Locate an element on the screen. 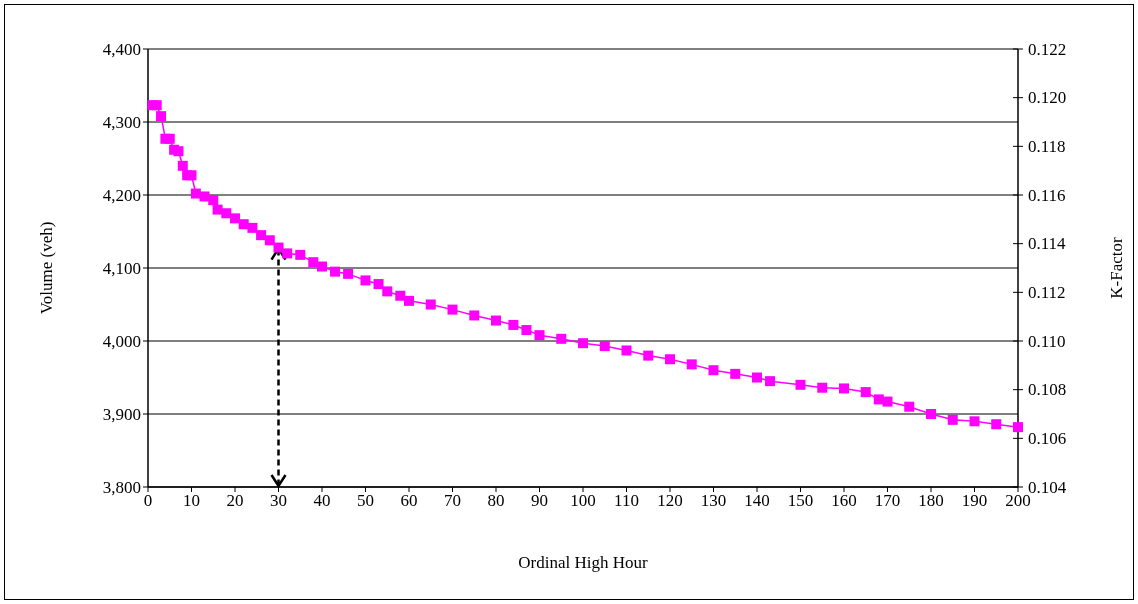 The image size is (1138, 604). x-tick-label: 70 is located at coordinates (452, 500).